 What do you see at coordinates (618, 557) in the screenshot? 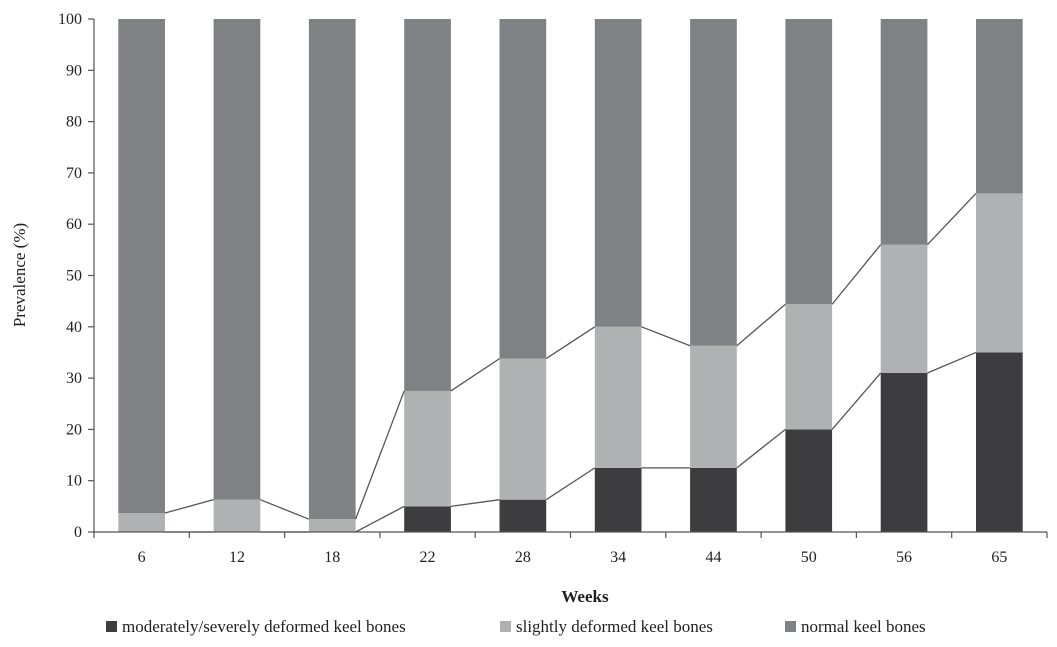
I see `x-tick-label-34: 34` at bounding box center [618, 557].